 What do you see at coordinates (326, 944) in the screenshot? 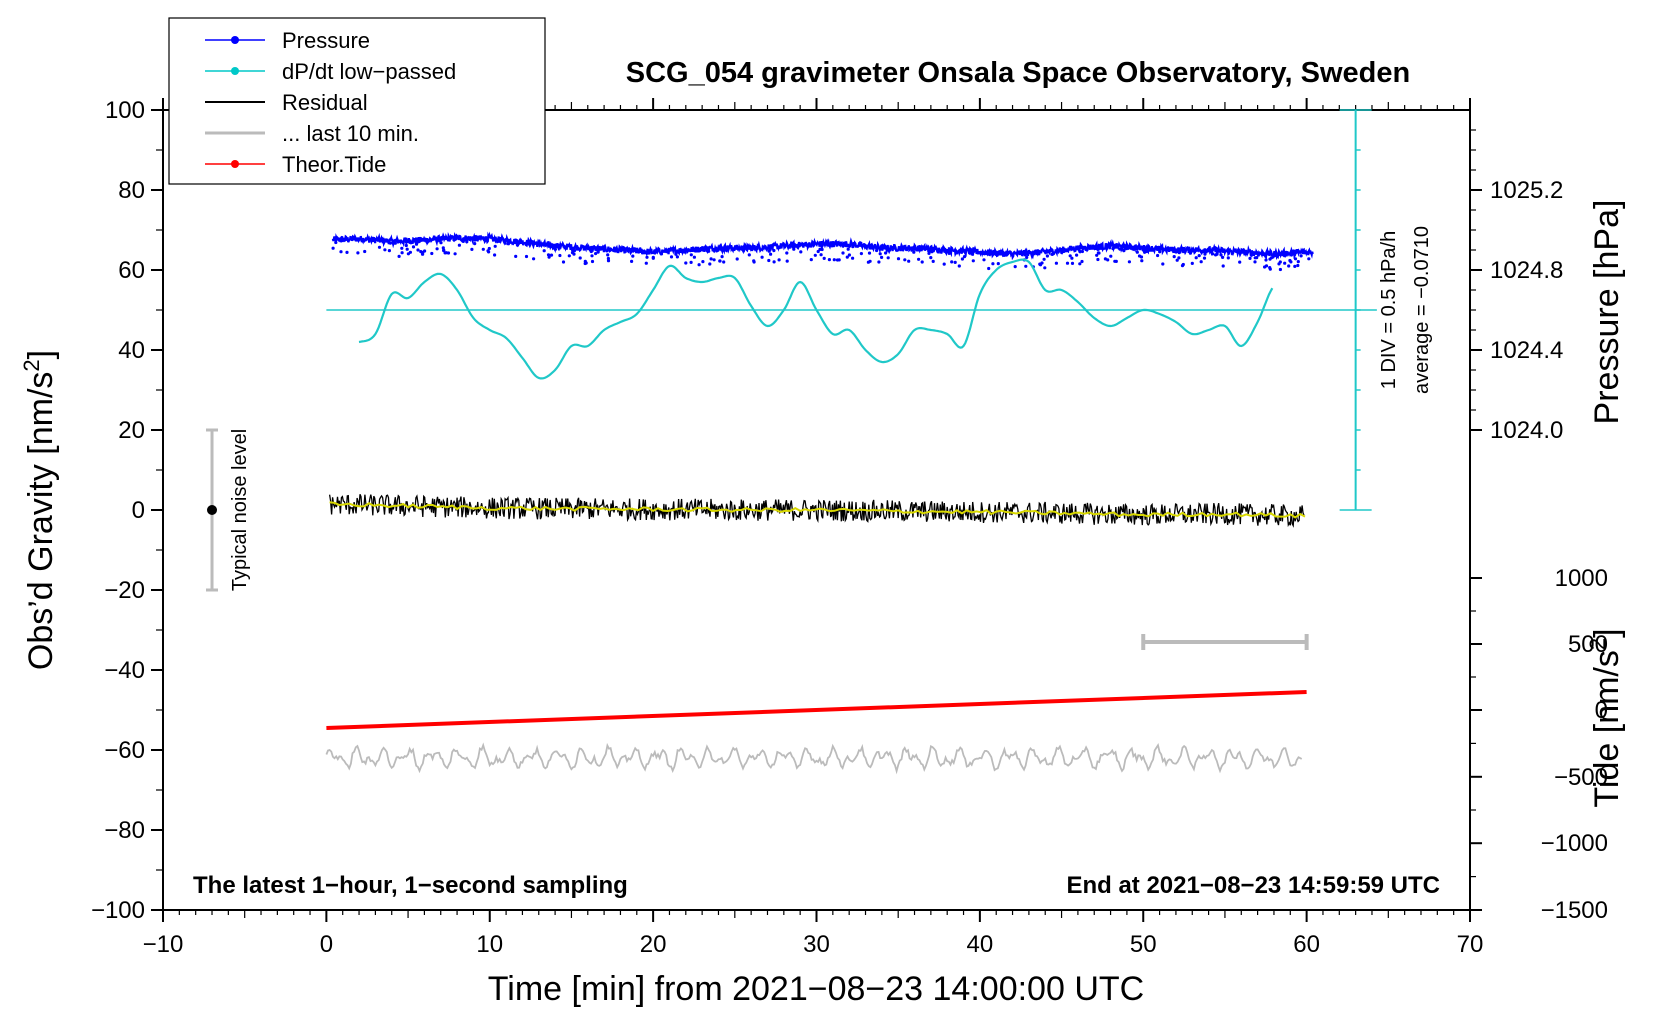
I see `x-tick-label: 0` at bounding box center [326, 944].